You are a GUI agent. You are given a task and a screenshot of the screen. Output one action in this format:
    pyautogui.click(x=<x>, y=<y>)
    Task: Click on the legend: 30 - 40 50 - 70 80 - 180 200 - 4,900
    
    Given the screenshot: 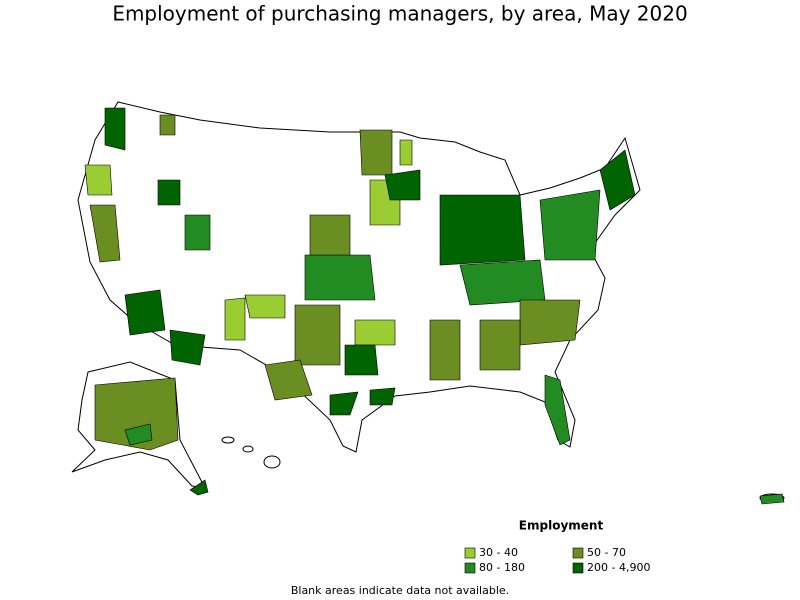 What is the action you would take?
    pyautogui.click(x=557, y=560)
    